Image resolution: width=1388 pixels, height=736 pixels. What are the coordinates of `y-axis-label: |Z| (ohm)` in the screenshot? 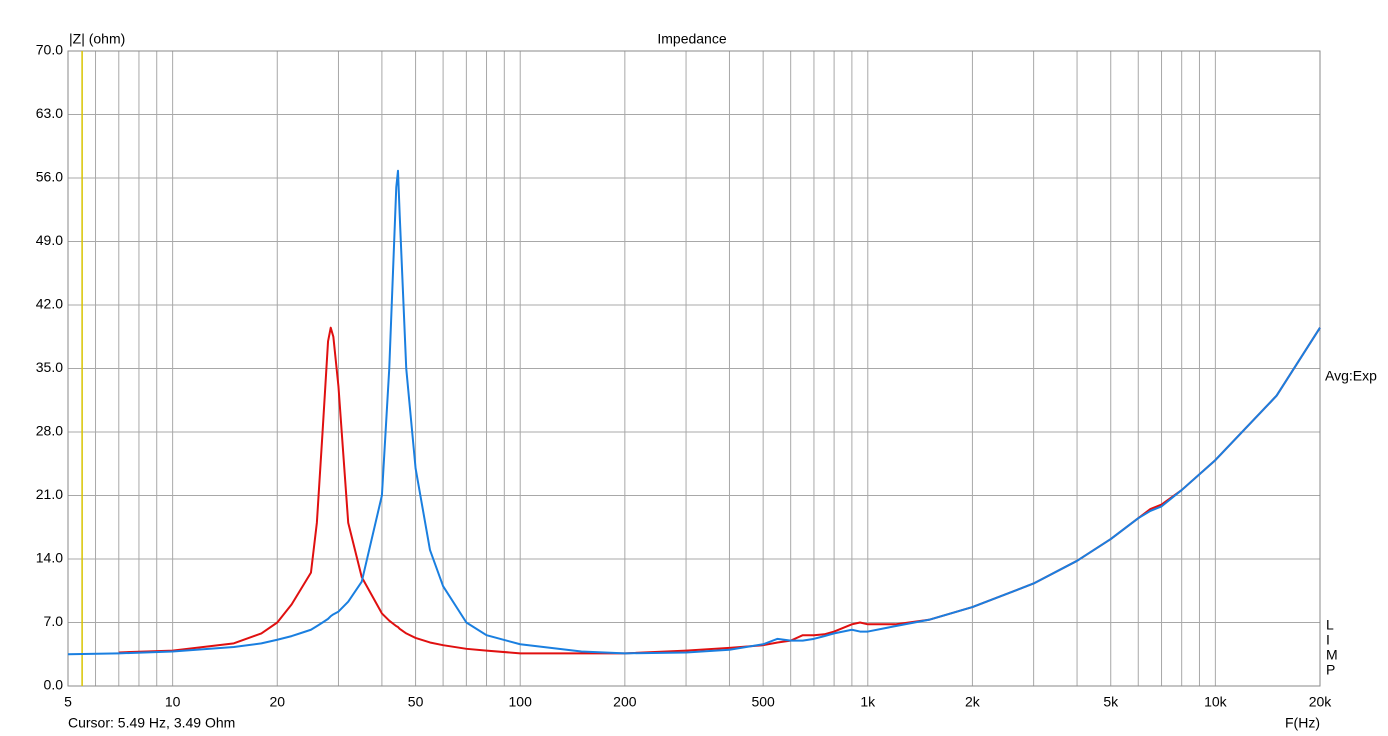 It's located at (97, 39).